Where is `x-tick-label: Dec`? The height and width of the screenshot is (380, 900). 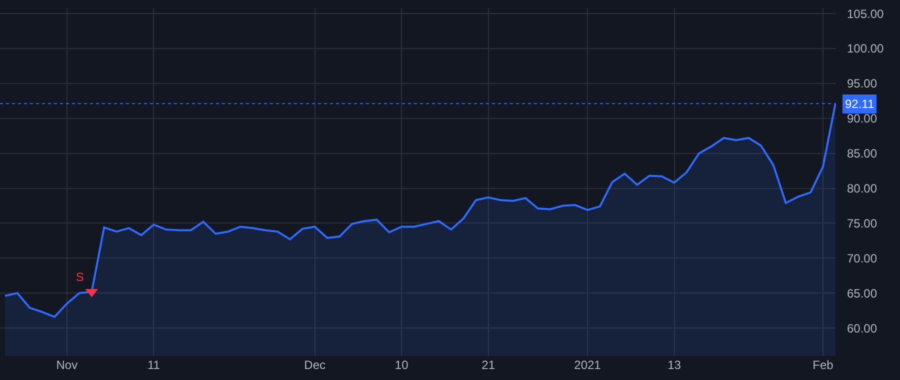
x-tick-label: Dec is located at coordinates (315, 365).